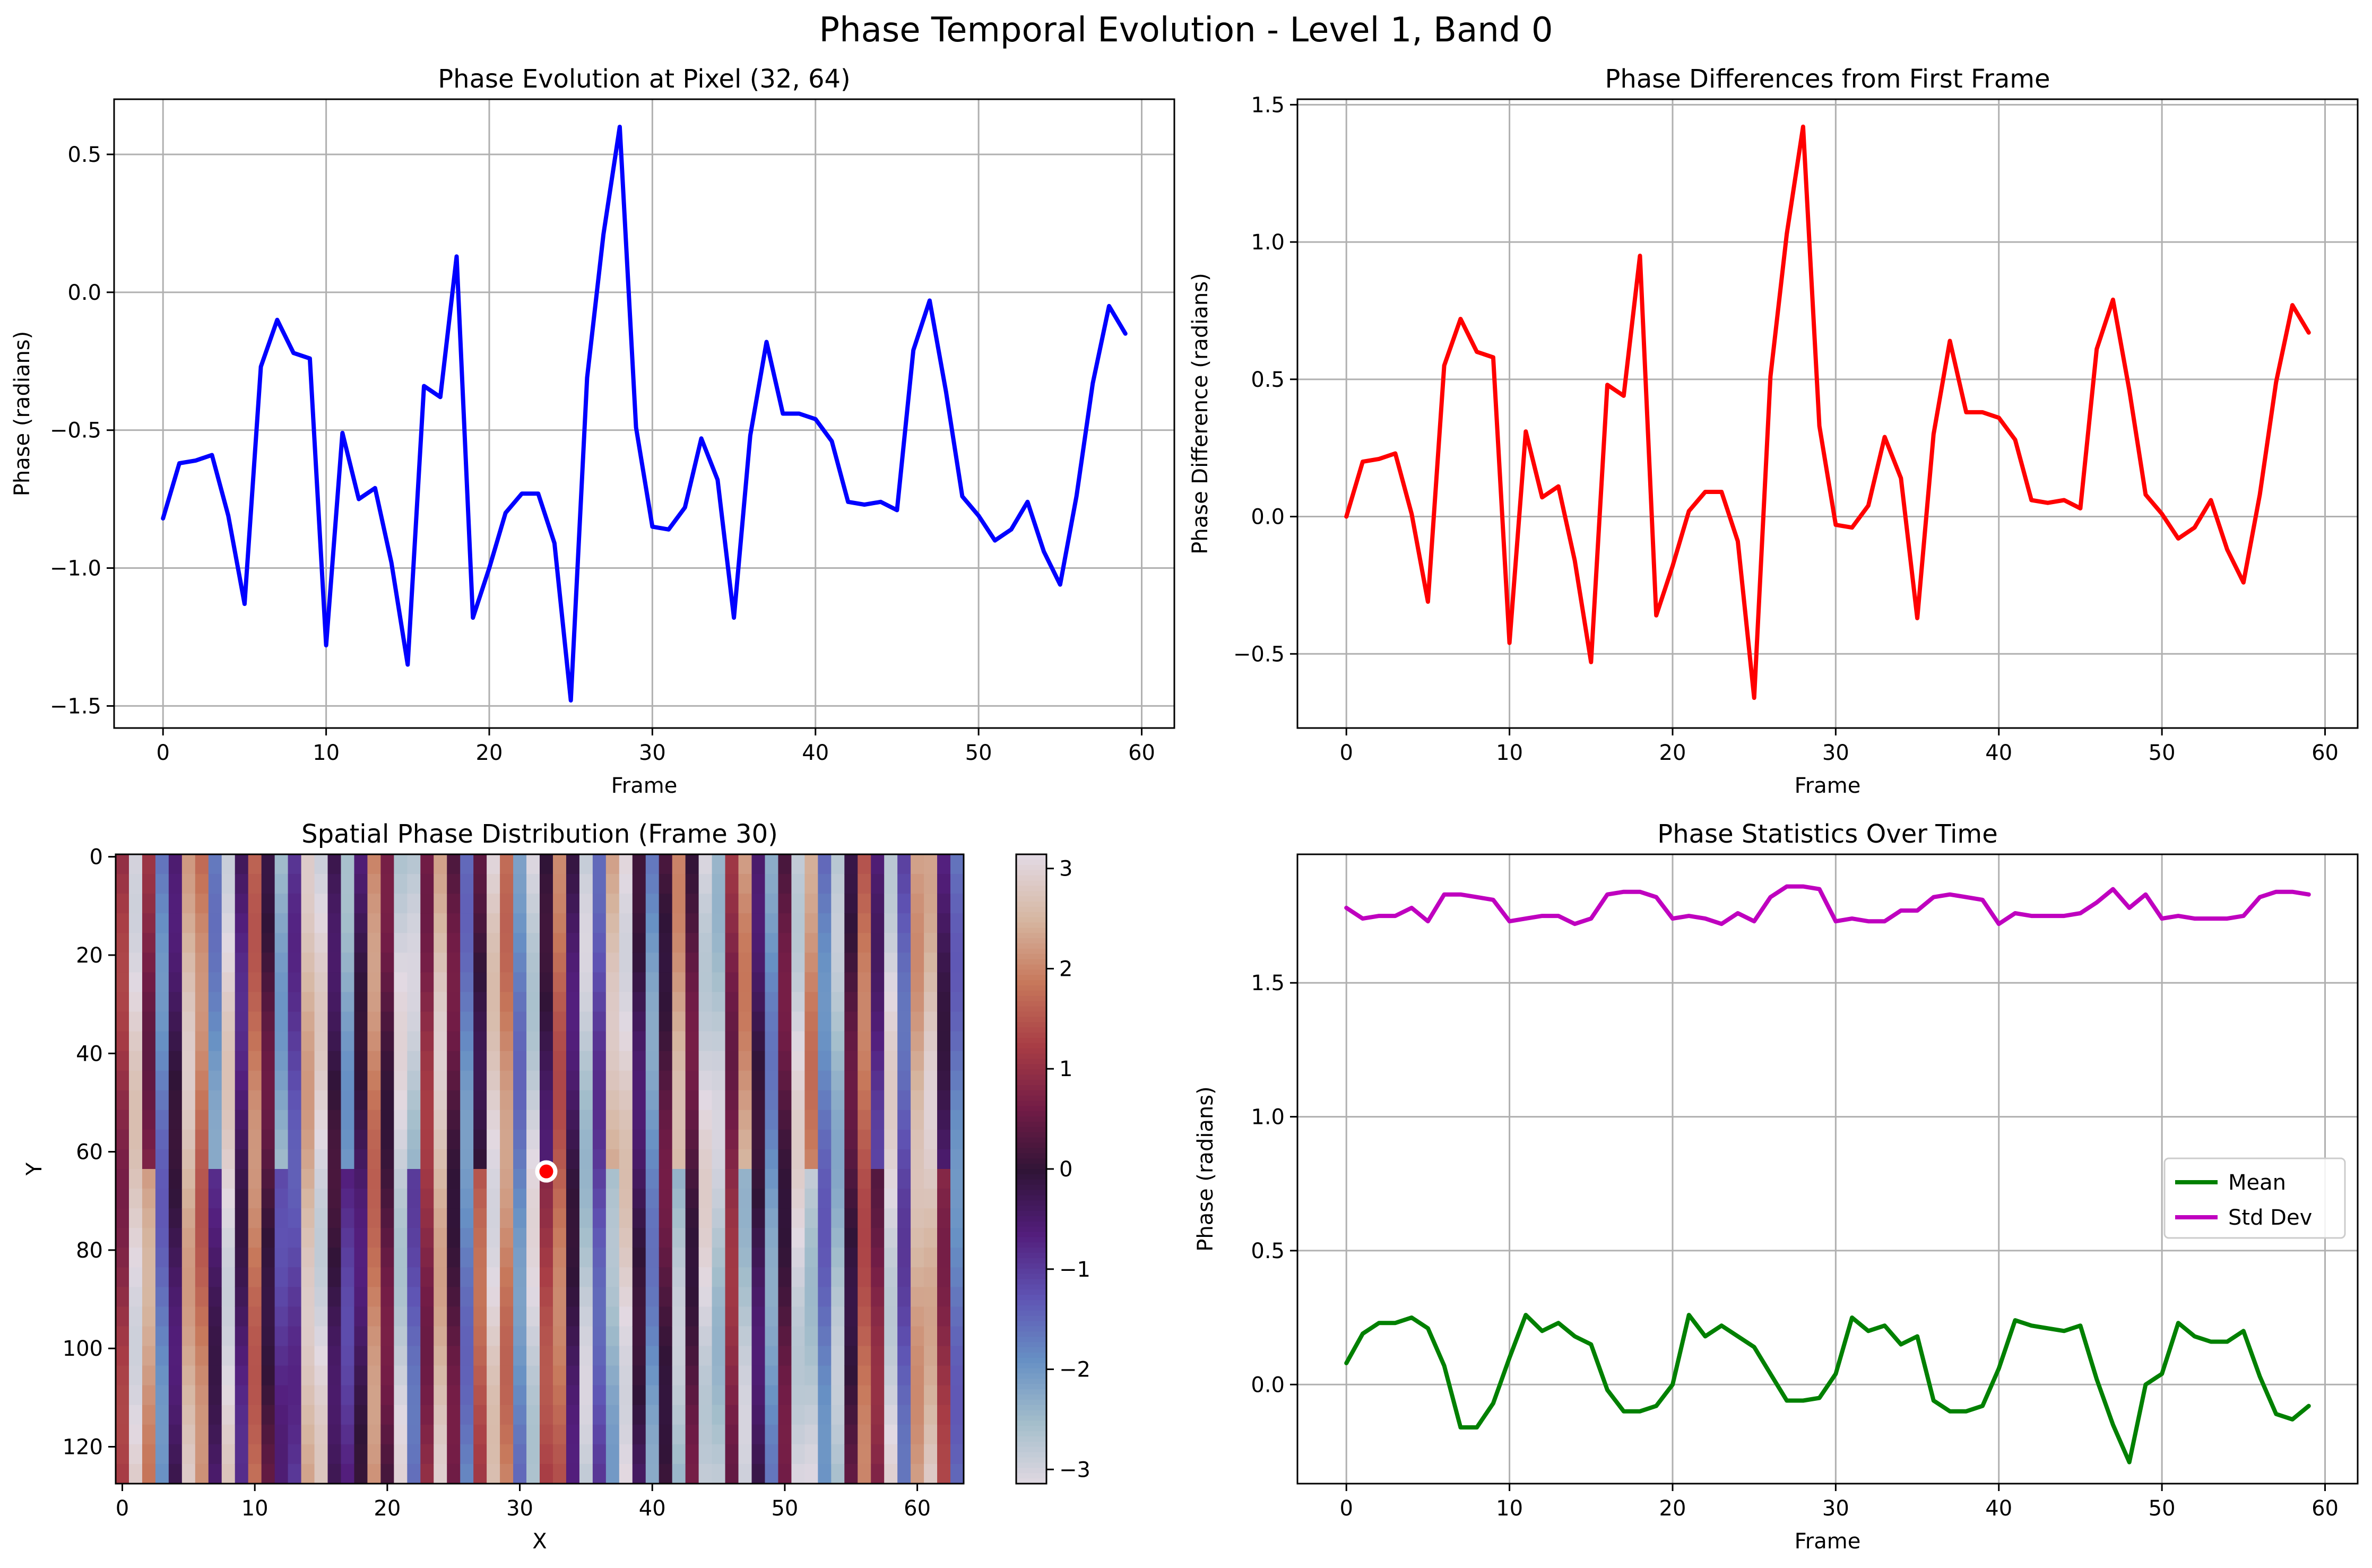 The image size is (2372, 1568). I want to click on x-tick-label: 0, so click(122, 1508).